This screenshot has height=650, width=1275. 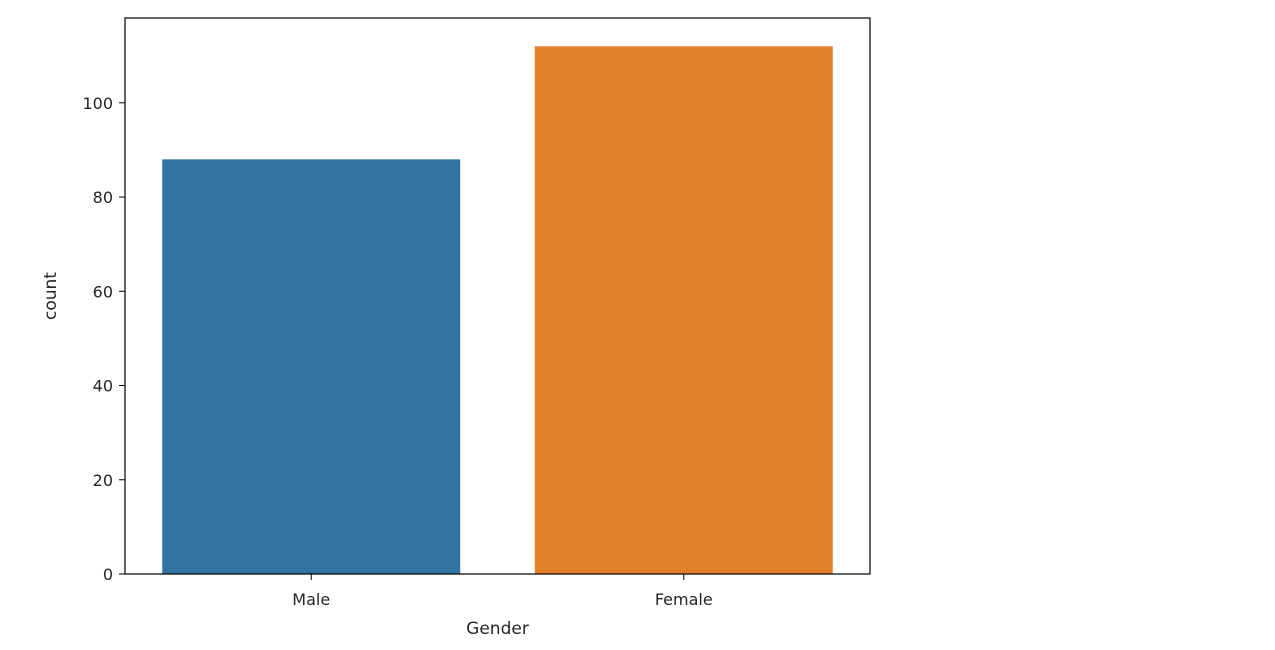 I want to click on bar-male, so click(x=311, y=366).